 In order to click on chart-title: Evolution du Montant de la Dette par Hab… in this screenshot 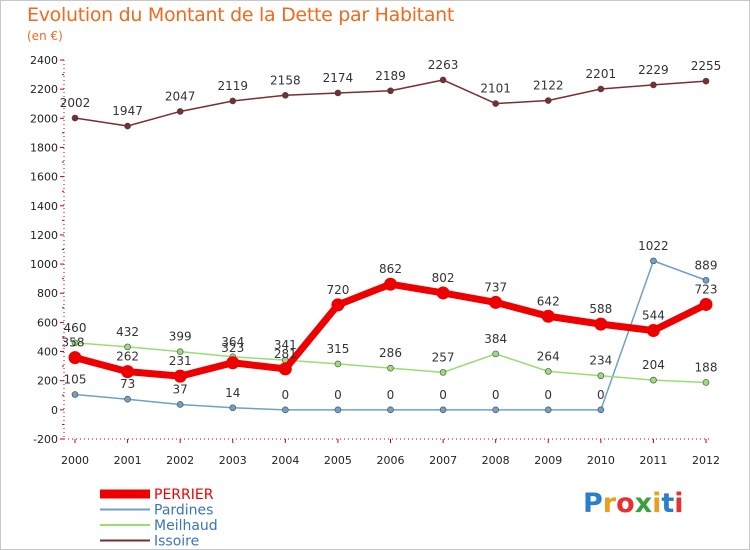, I will do `click(241, 15)`.